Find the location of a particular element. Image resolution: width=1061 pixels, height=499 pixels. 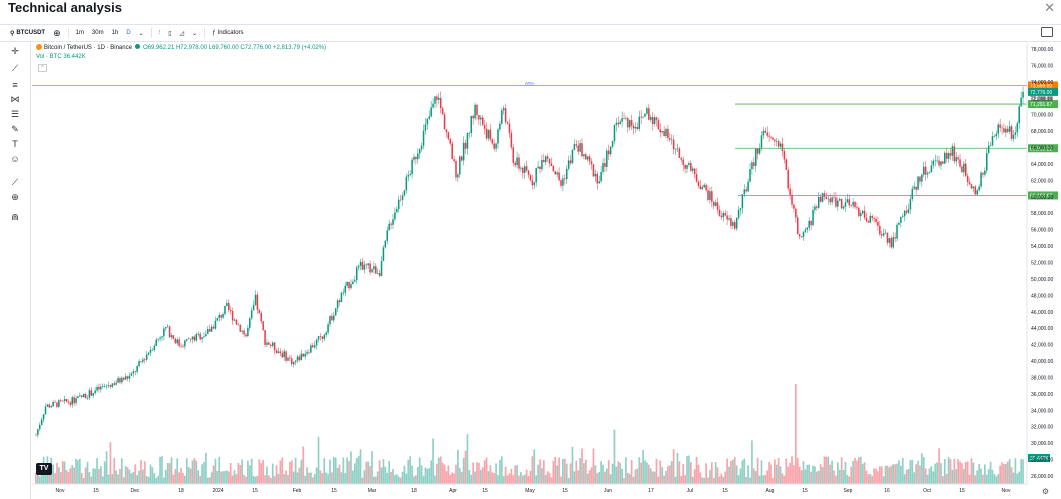

interval-1h: 1h is located at coordinates (115, 33).